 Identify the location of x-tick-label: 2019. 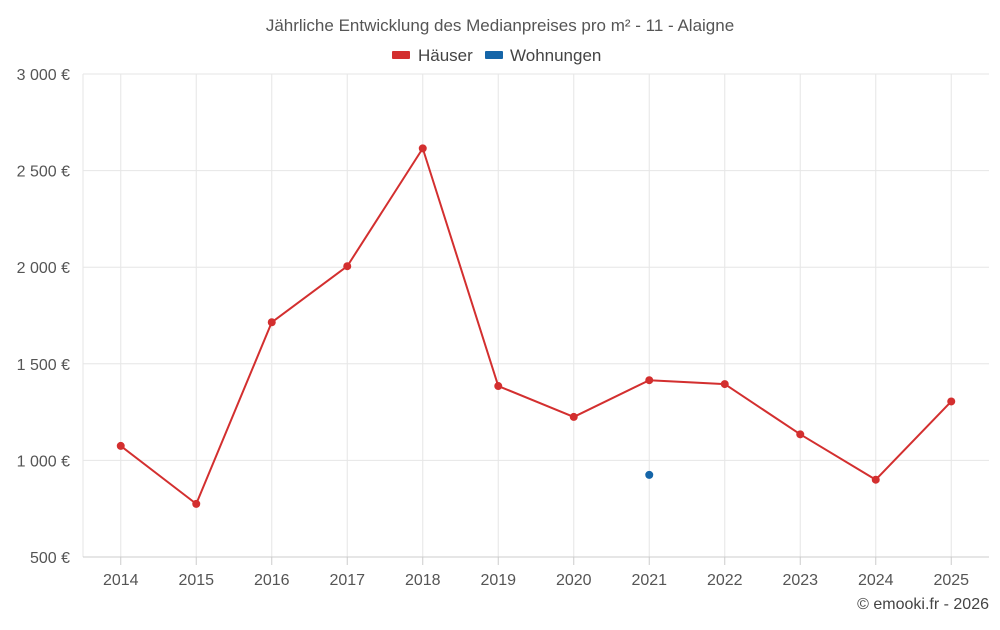
(498, 580).